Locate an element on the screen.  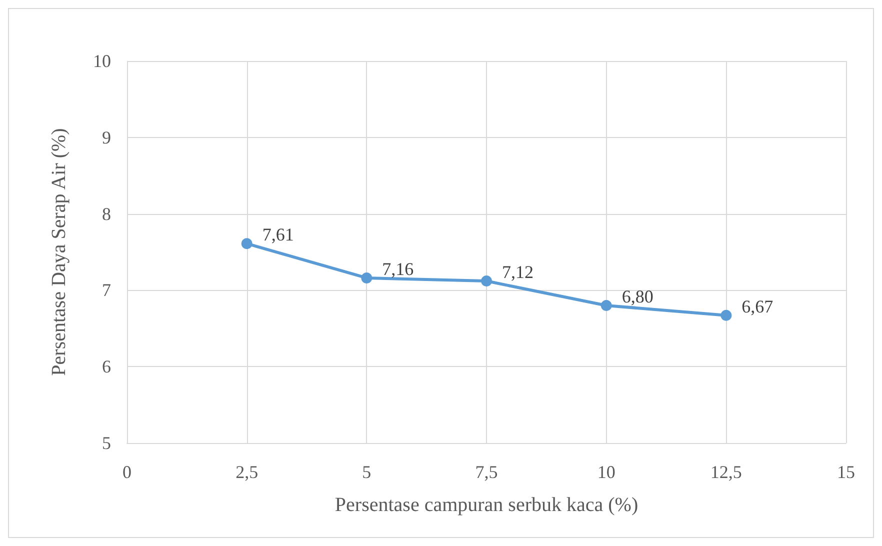
x-tick-label: 2,5 is located at coordinates (247, 472).